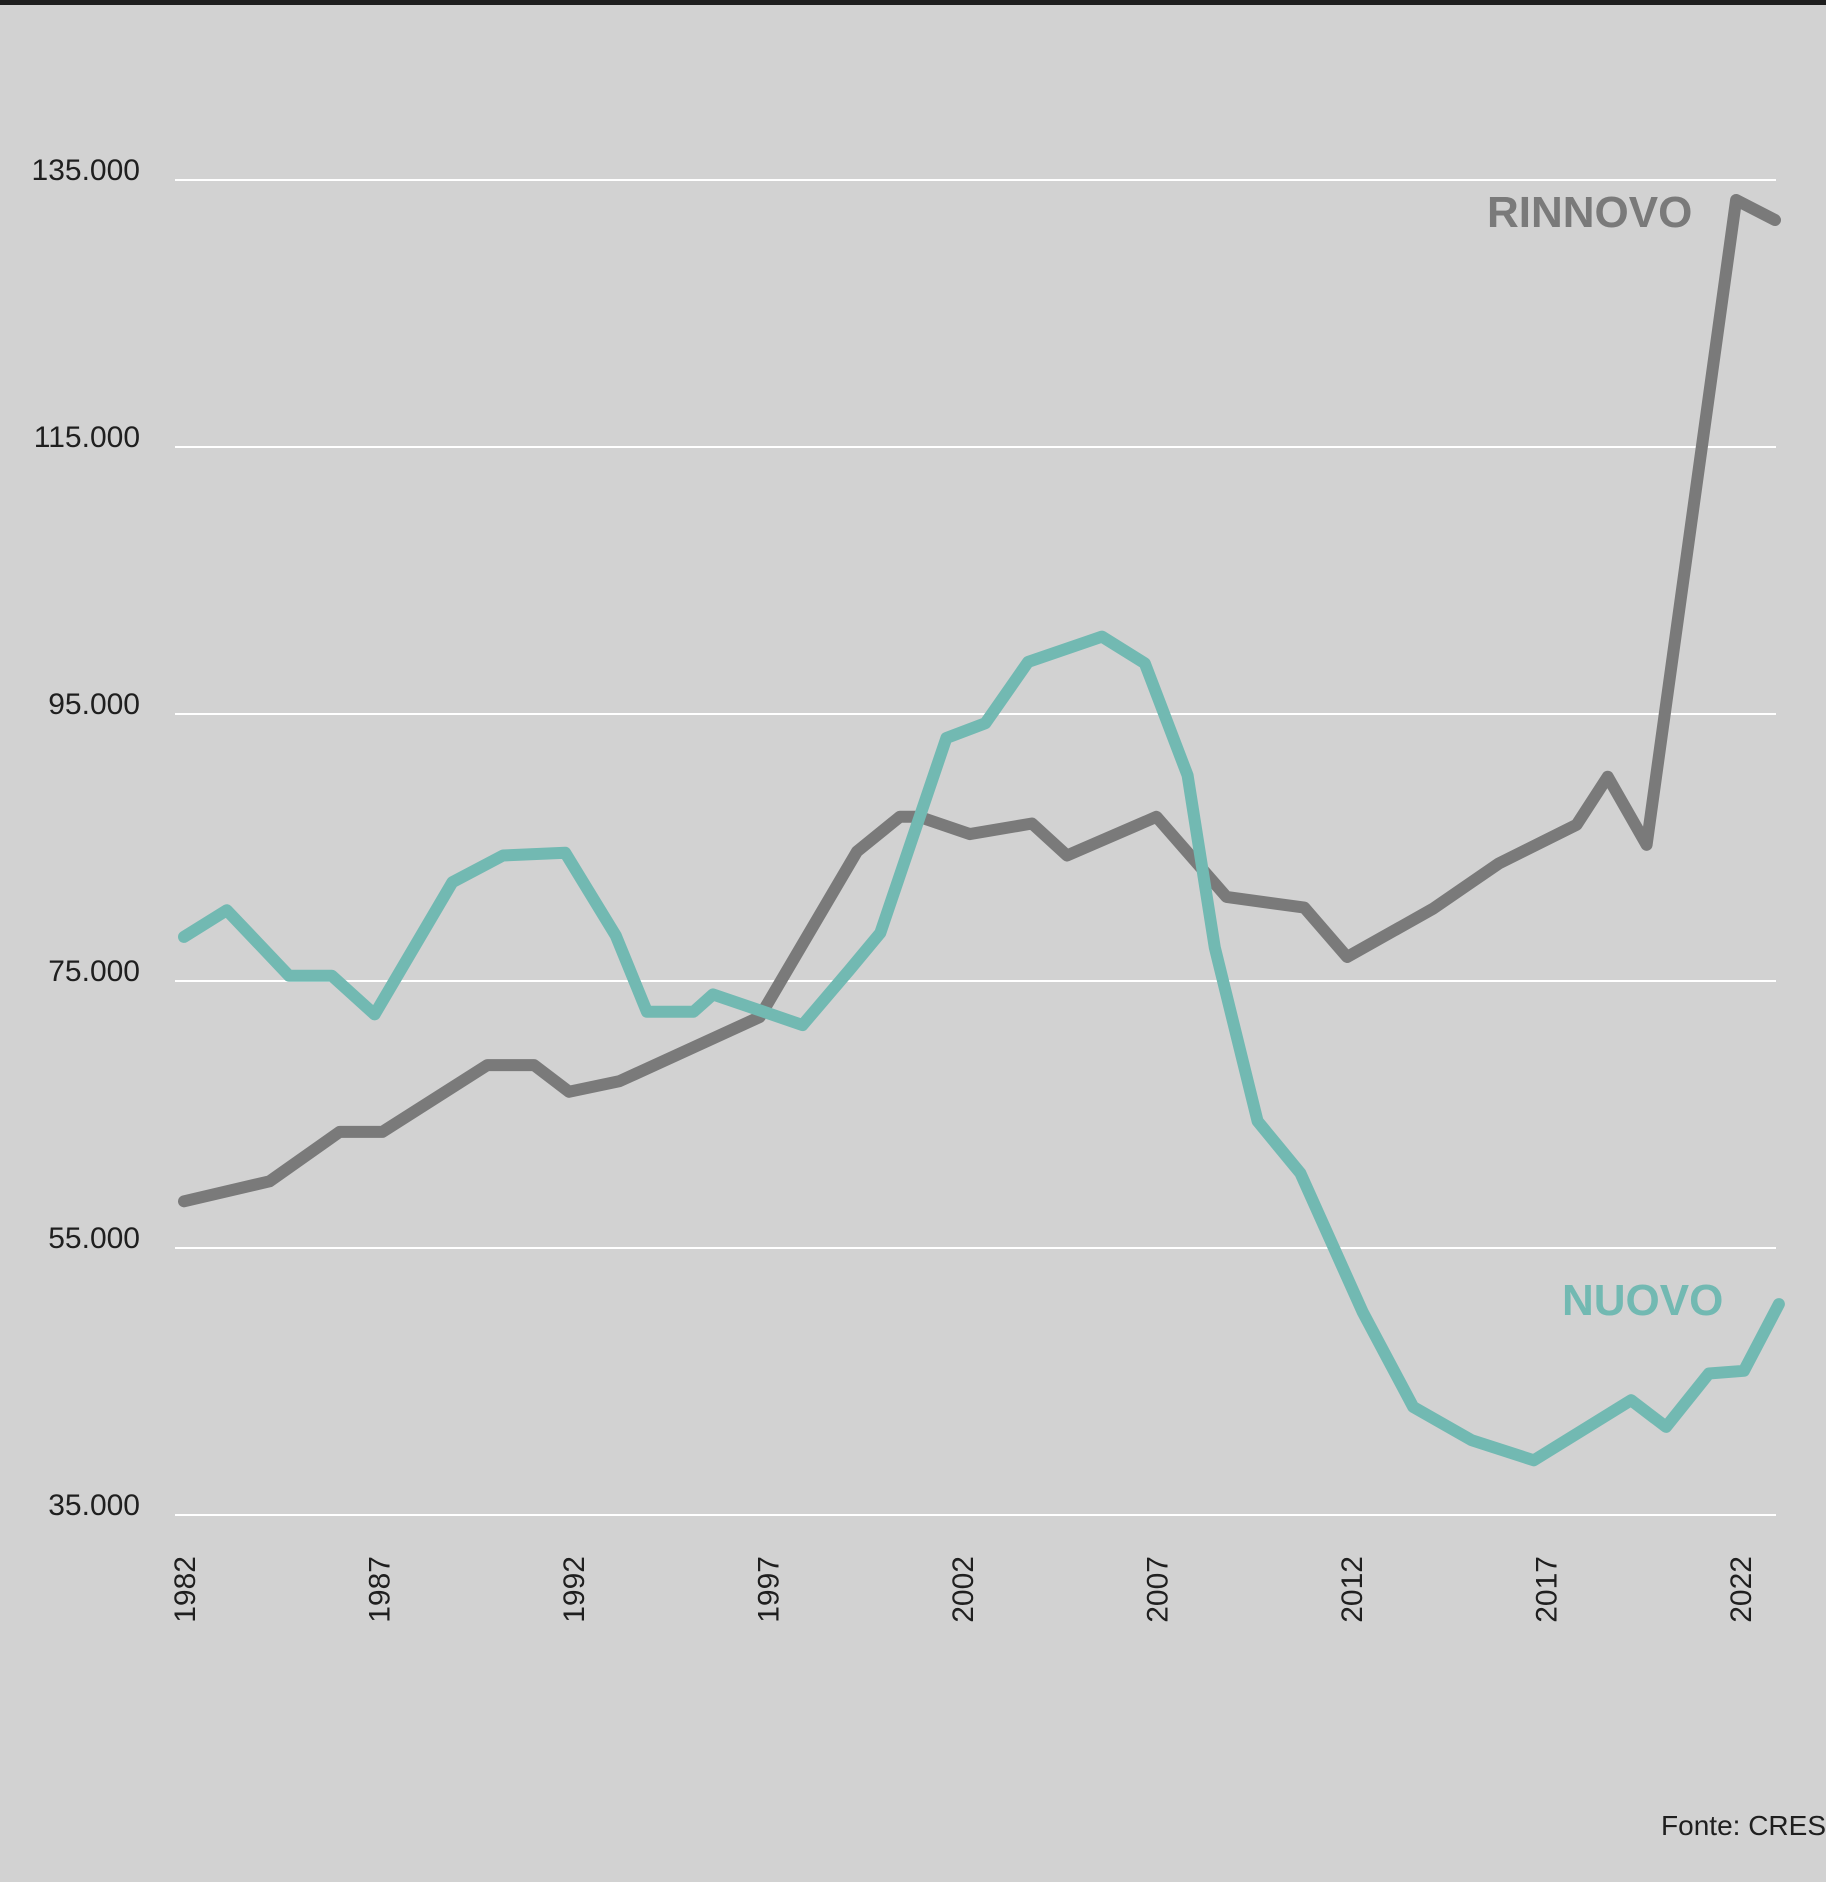 The image size is (1826, 1882). I want to click on x-tick-label: 2002, so click(963, 1589).